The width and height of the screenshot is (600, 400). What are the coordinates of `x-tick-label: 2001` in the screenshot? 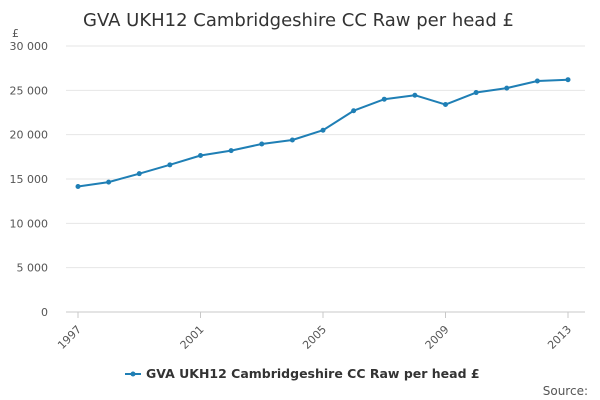 It's located at (192, 337).